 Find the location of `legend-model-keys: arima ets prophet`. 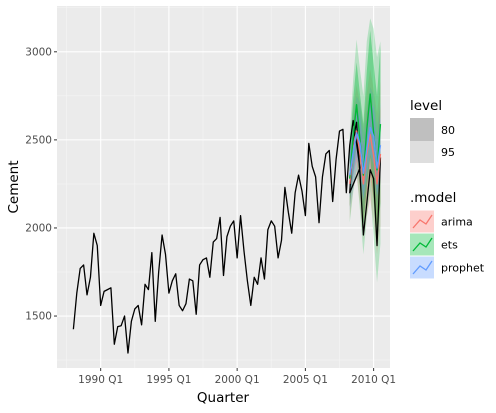

legend-model-keys: arima ets prophet is located at coordinates (447, 244).